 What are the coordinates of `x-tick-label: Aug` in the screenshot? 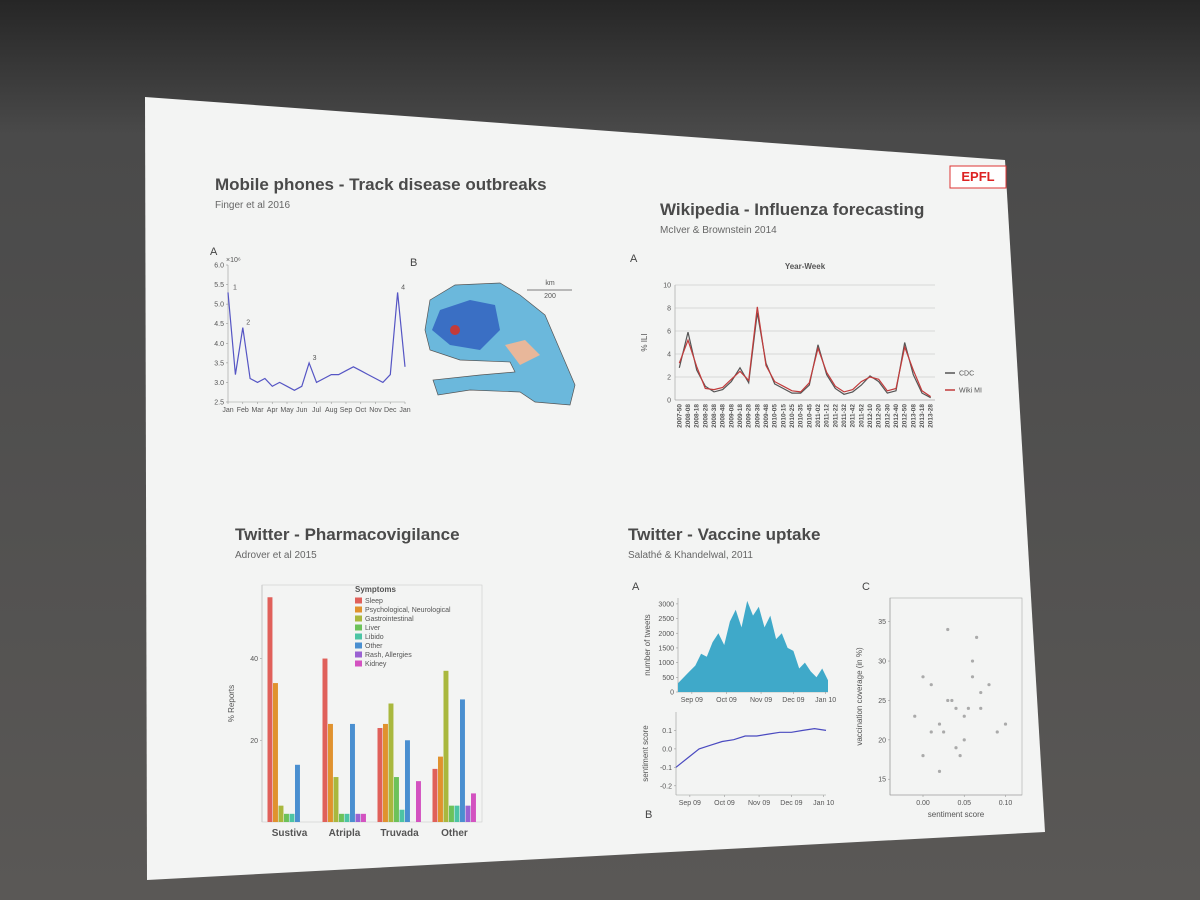 It's located at (331, 410).